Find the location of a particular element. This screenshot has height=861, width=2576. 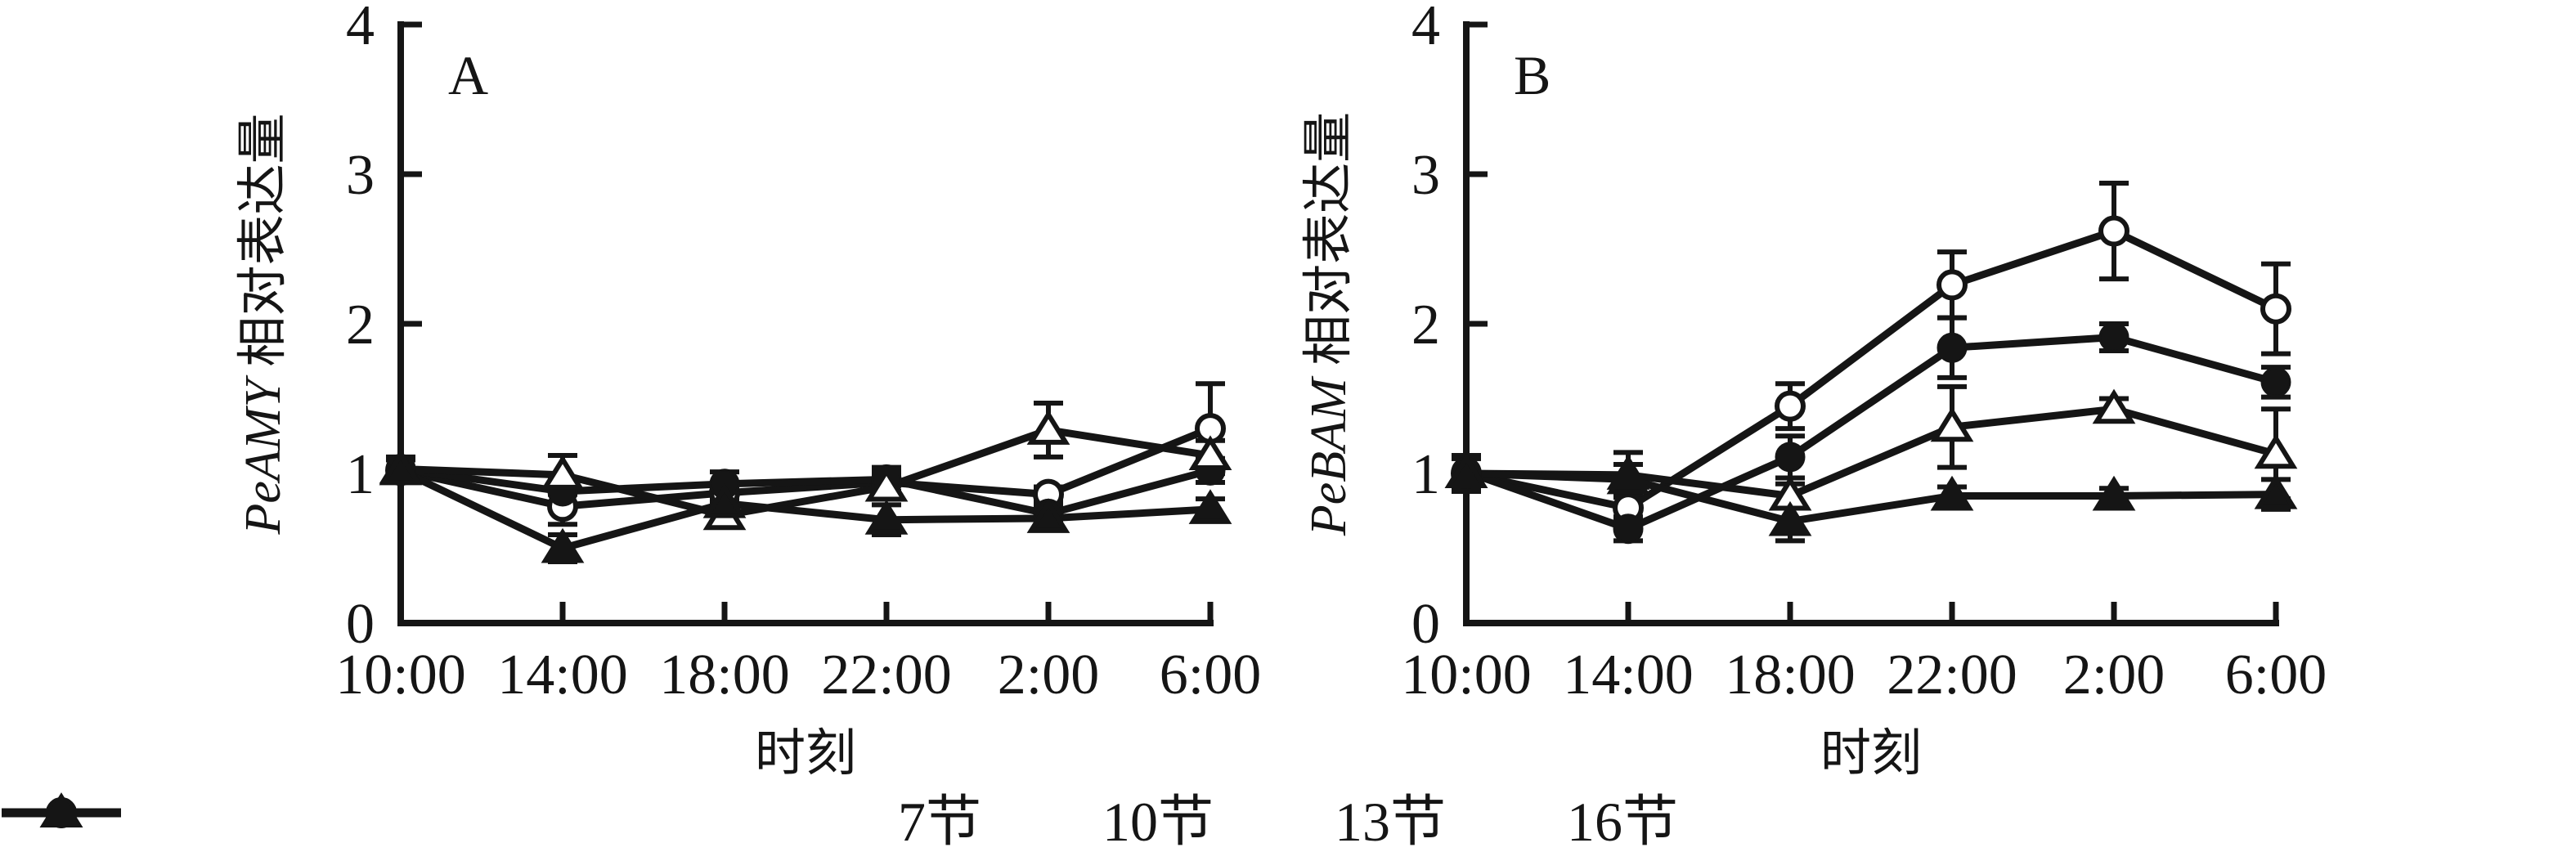

y-axis-title: PeBAM 相对表达量 is located at coordinates (1329, 324).